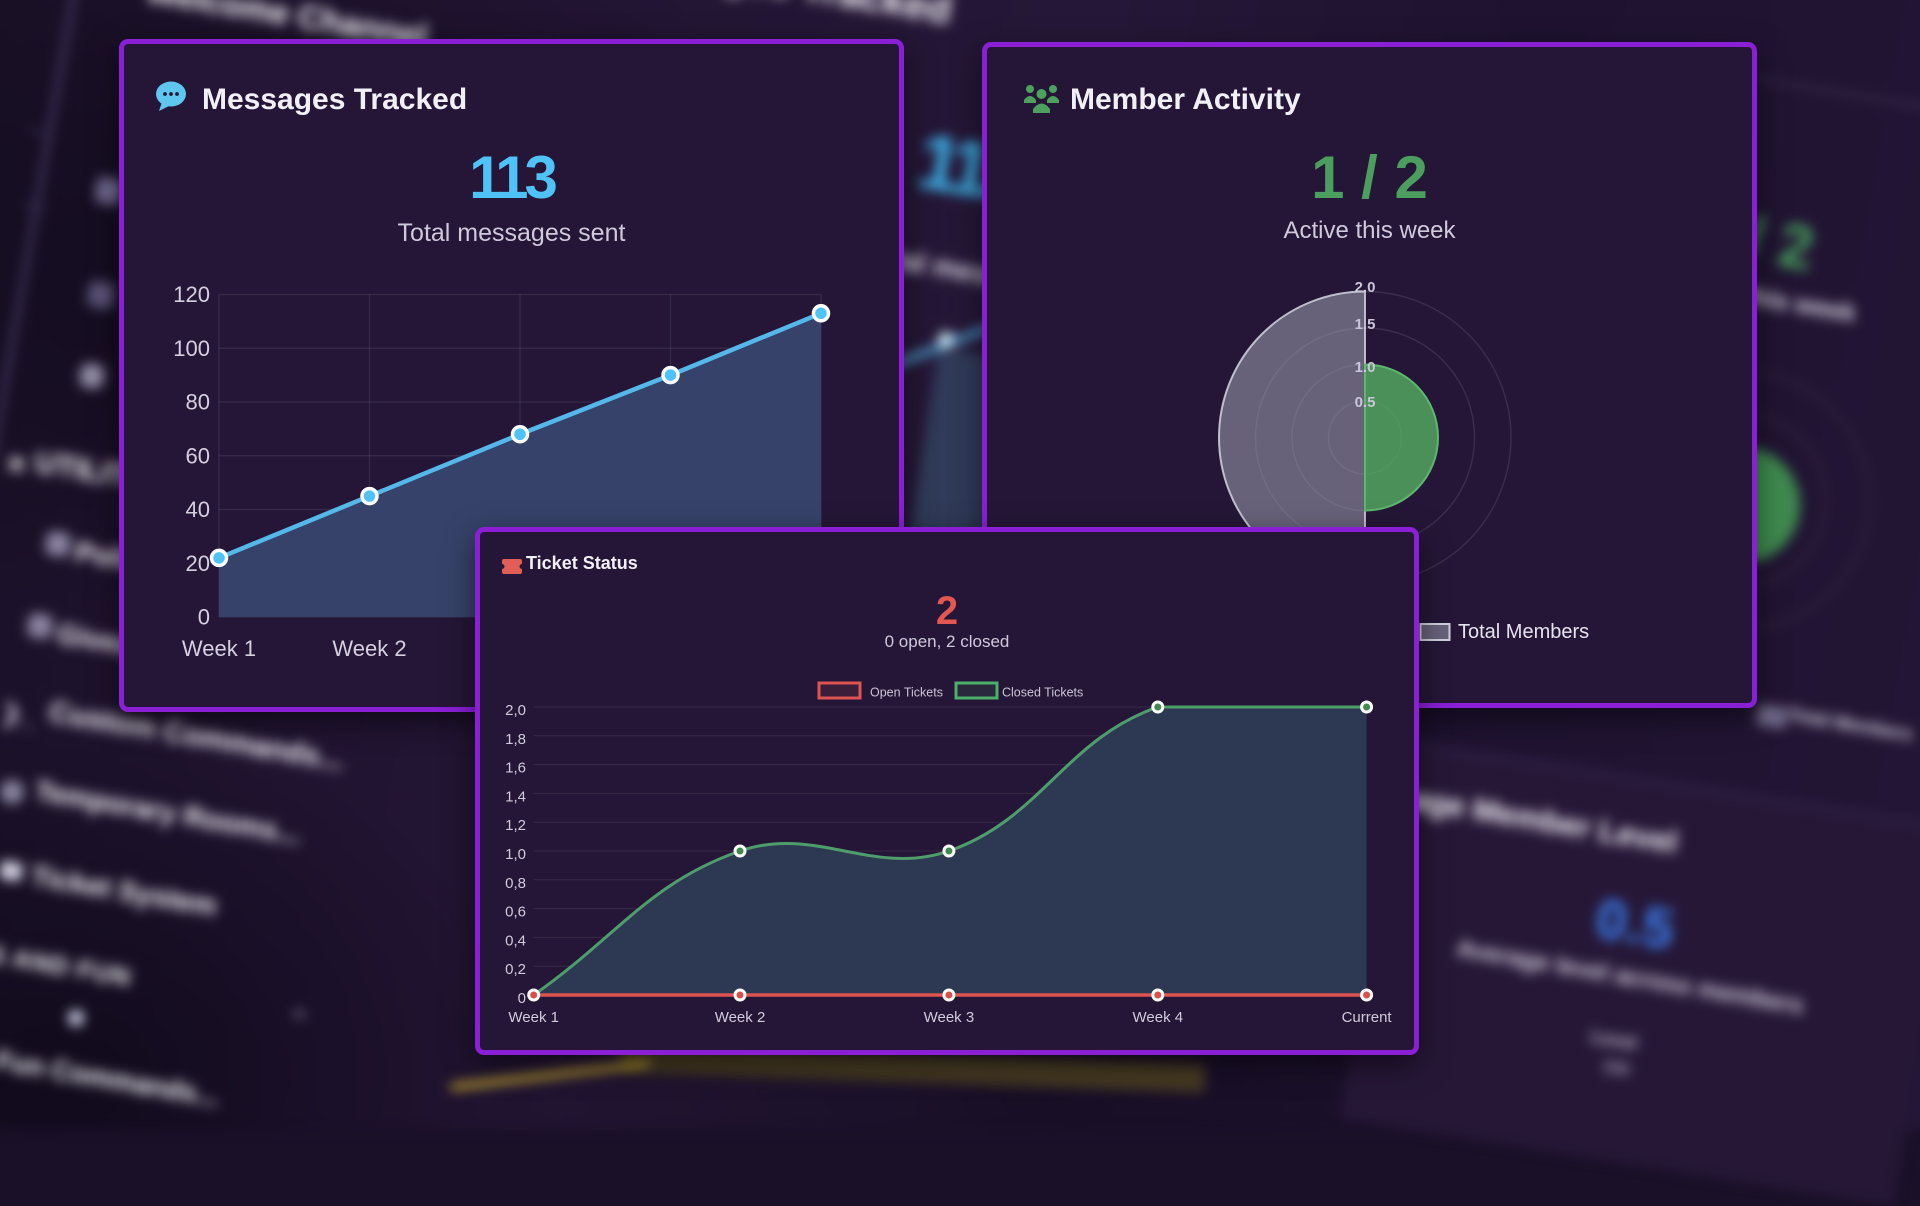 The image size is (1920, 1206). Describe the element at coordinates (1365, 287) in the screenshot. I see `svg-text: 2.0` at that location.